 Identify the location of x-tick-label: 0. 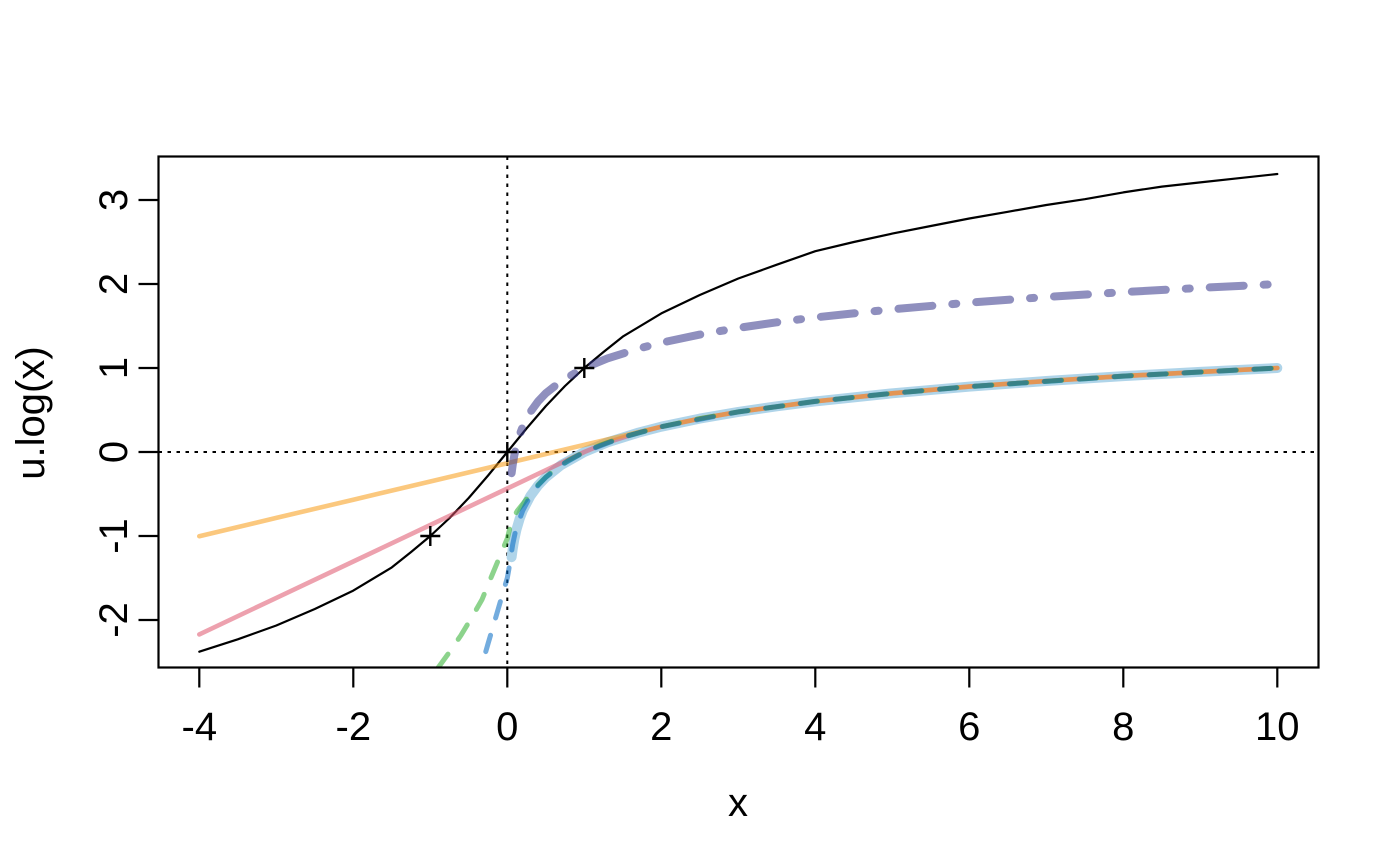
(507, 727).